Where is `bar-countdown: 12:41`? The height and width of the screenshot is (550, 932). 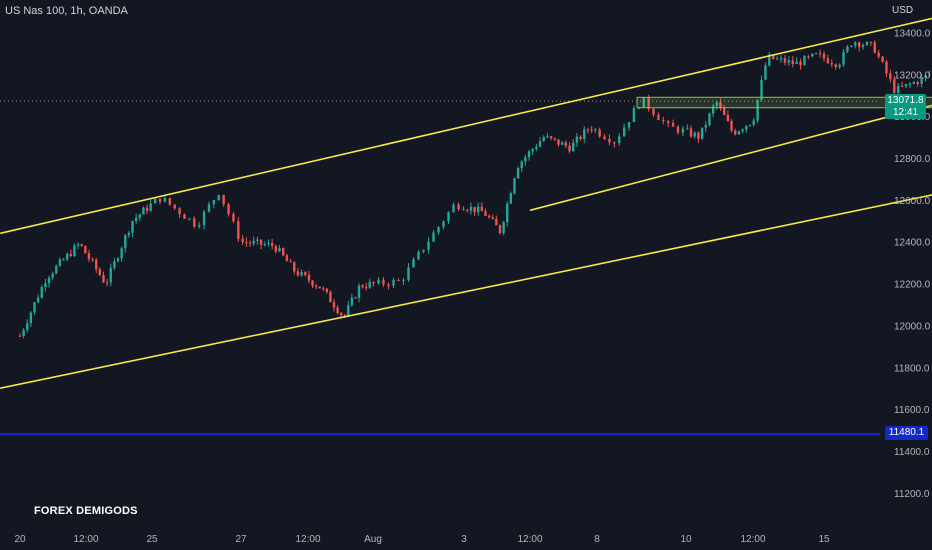
bar-countdown: 12:41 is located at coordinates (905, 112).